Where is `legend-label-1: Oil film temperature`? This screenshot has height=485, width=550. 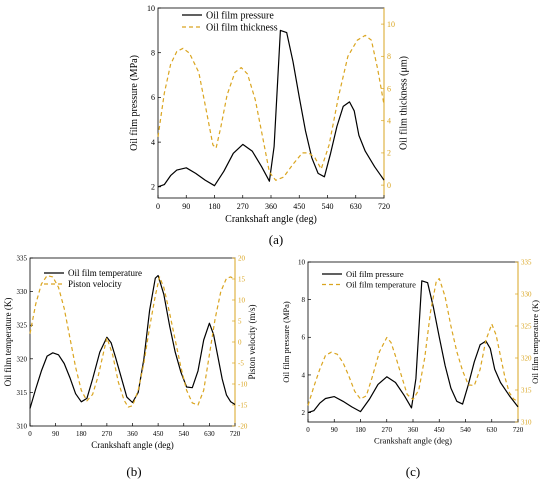
legend-label-1: Oil film temperature is located at coordinates (105, 273).